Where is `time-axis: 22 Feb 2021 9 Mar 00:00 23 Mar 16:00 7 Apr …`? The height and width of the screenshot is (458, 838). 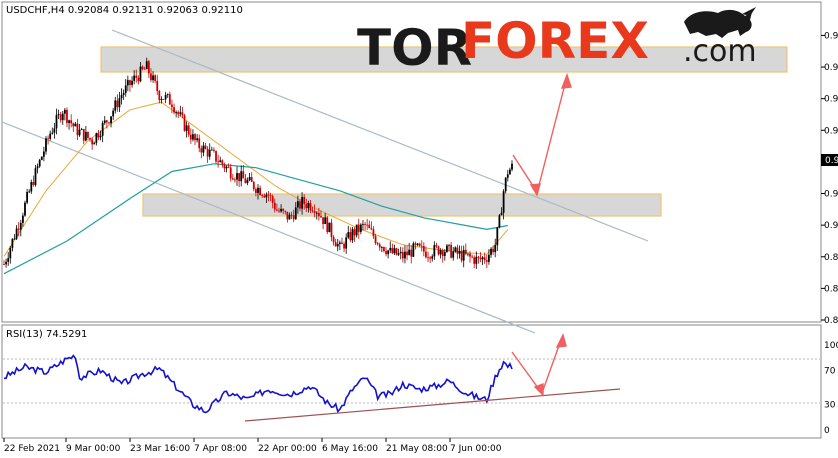 time-axis: 22 Feb 2021 9 Mar 00:00 23 Mar 16:00 7 Apr … is located at coordinates (252, 446).